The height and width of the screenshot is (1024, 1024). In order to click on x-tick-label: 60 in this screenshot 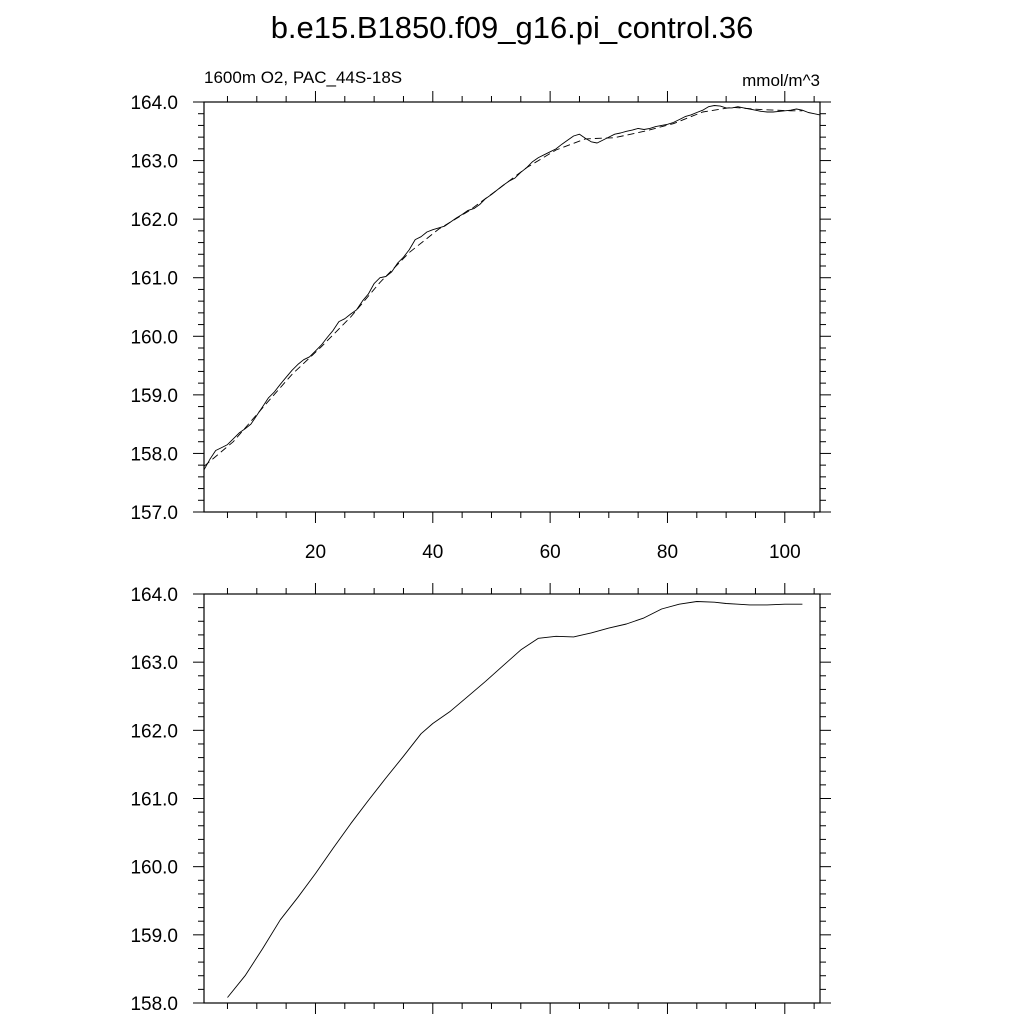, I will do `click(550, 552)`.